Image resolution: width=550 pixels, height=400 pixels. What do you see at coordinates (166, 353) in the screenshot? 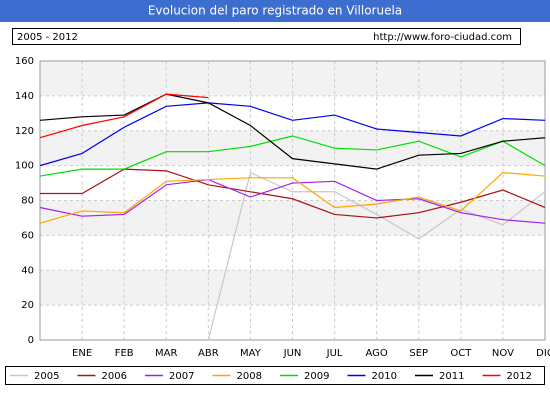
I see `x-tick-label: MAR` at bounding box center [166, 353].